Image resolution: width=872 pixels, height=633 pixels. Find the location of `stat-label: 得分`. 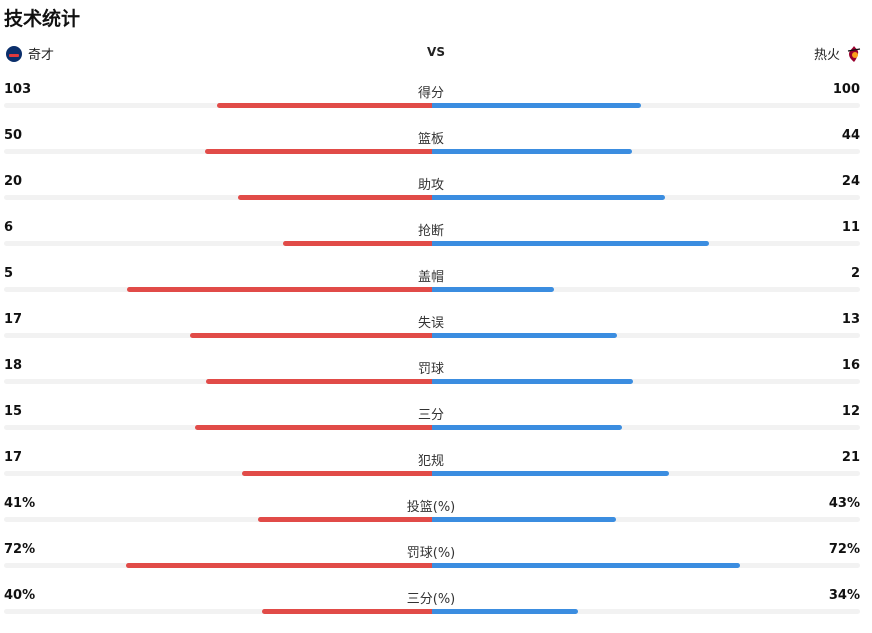

stat-label: 得分 is located at coordinates (430, 93).